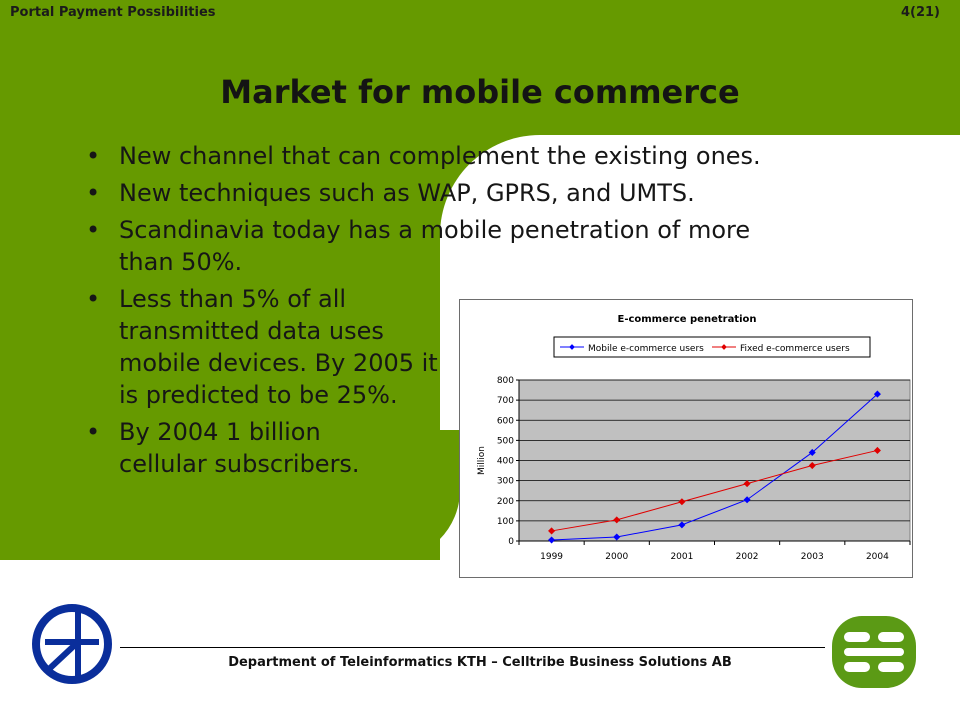 The width and height of the screenshot is (960, 720). I want to click on slide-title: Market for mobile commerce, so click(480, 92).